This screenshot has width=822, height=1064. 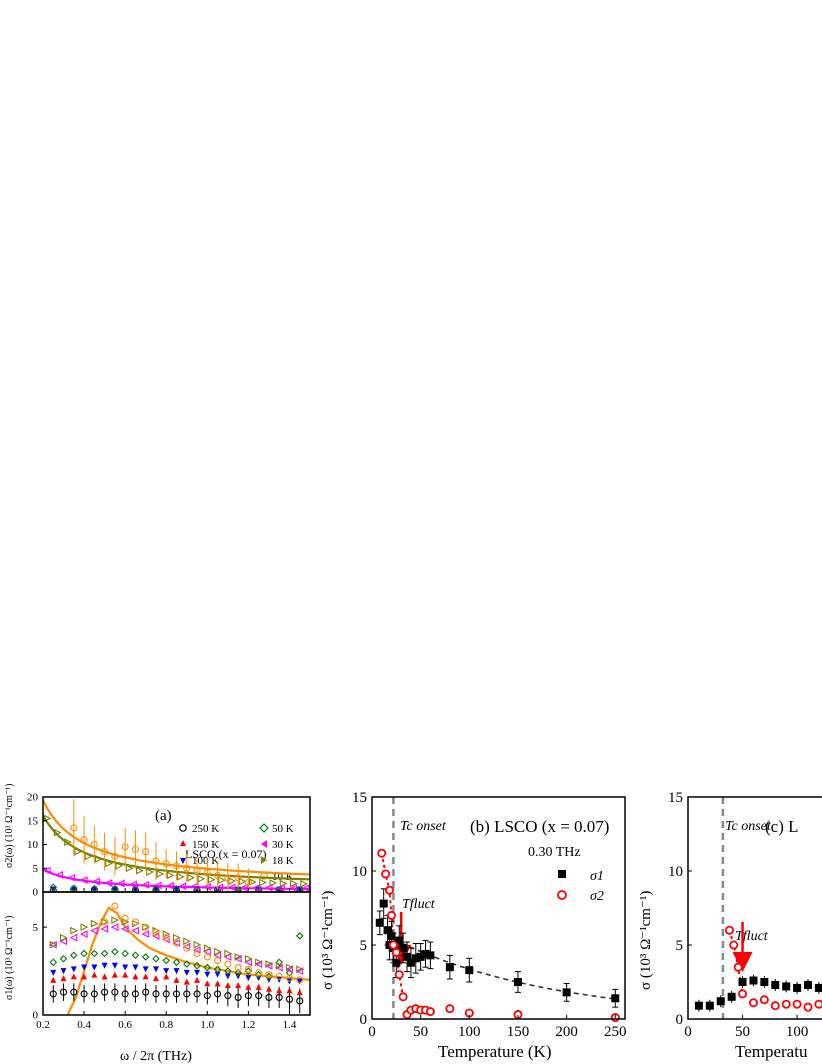 What do you see at coordinates (264, 860) in the screenshot?
I see `legend-marker-18k` at bounding box center [264, 860].